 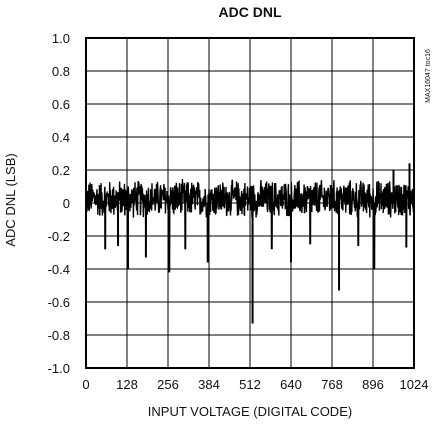 I want to click on chart-title: ADC DNL, so click(x=250, y=12).